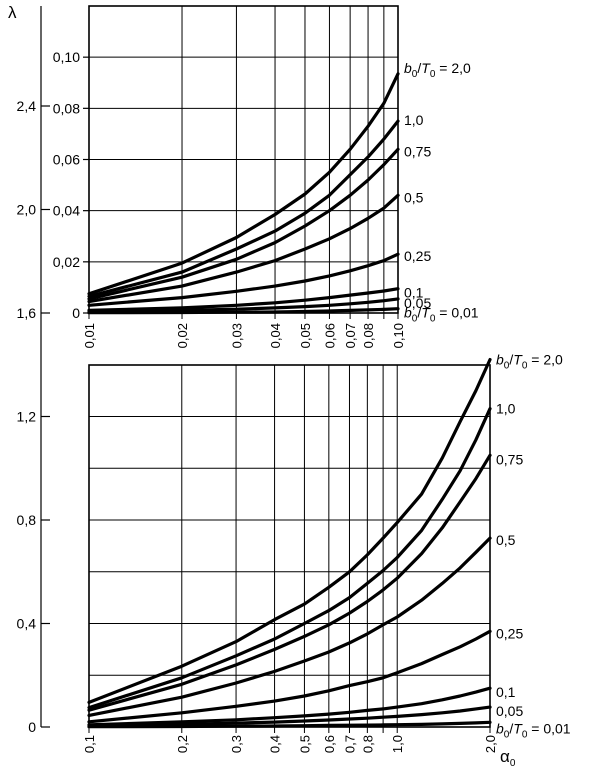 The width and height of the screenshot is (592, 769). Describe the element at coordinates (509, 633) in the screenshot. I see `main-label-0-25: 0,25` at that location.